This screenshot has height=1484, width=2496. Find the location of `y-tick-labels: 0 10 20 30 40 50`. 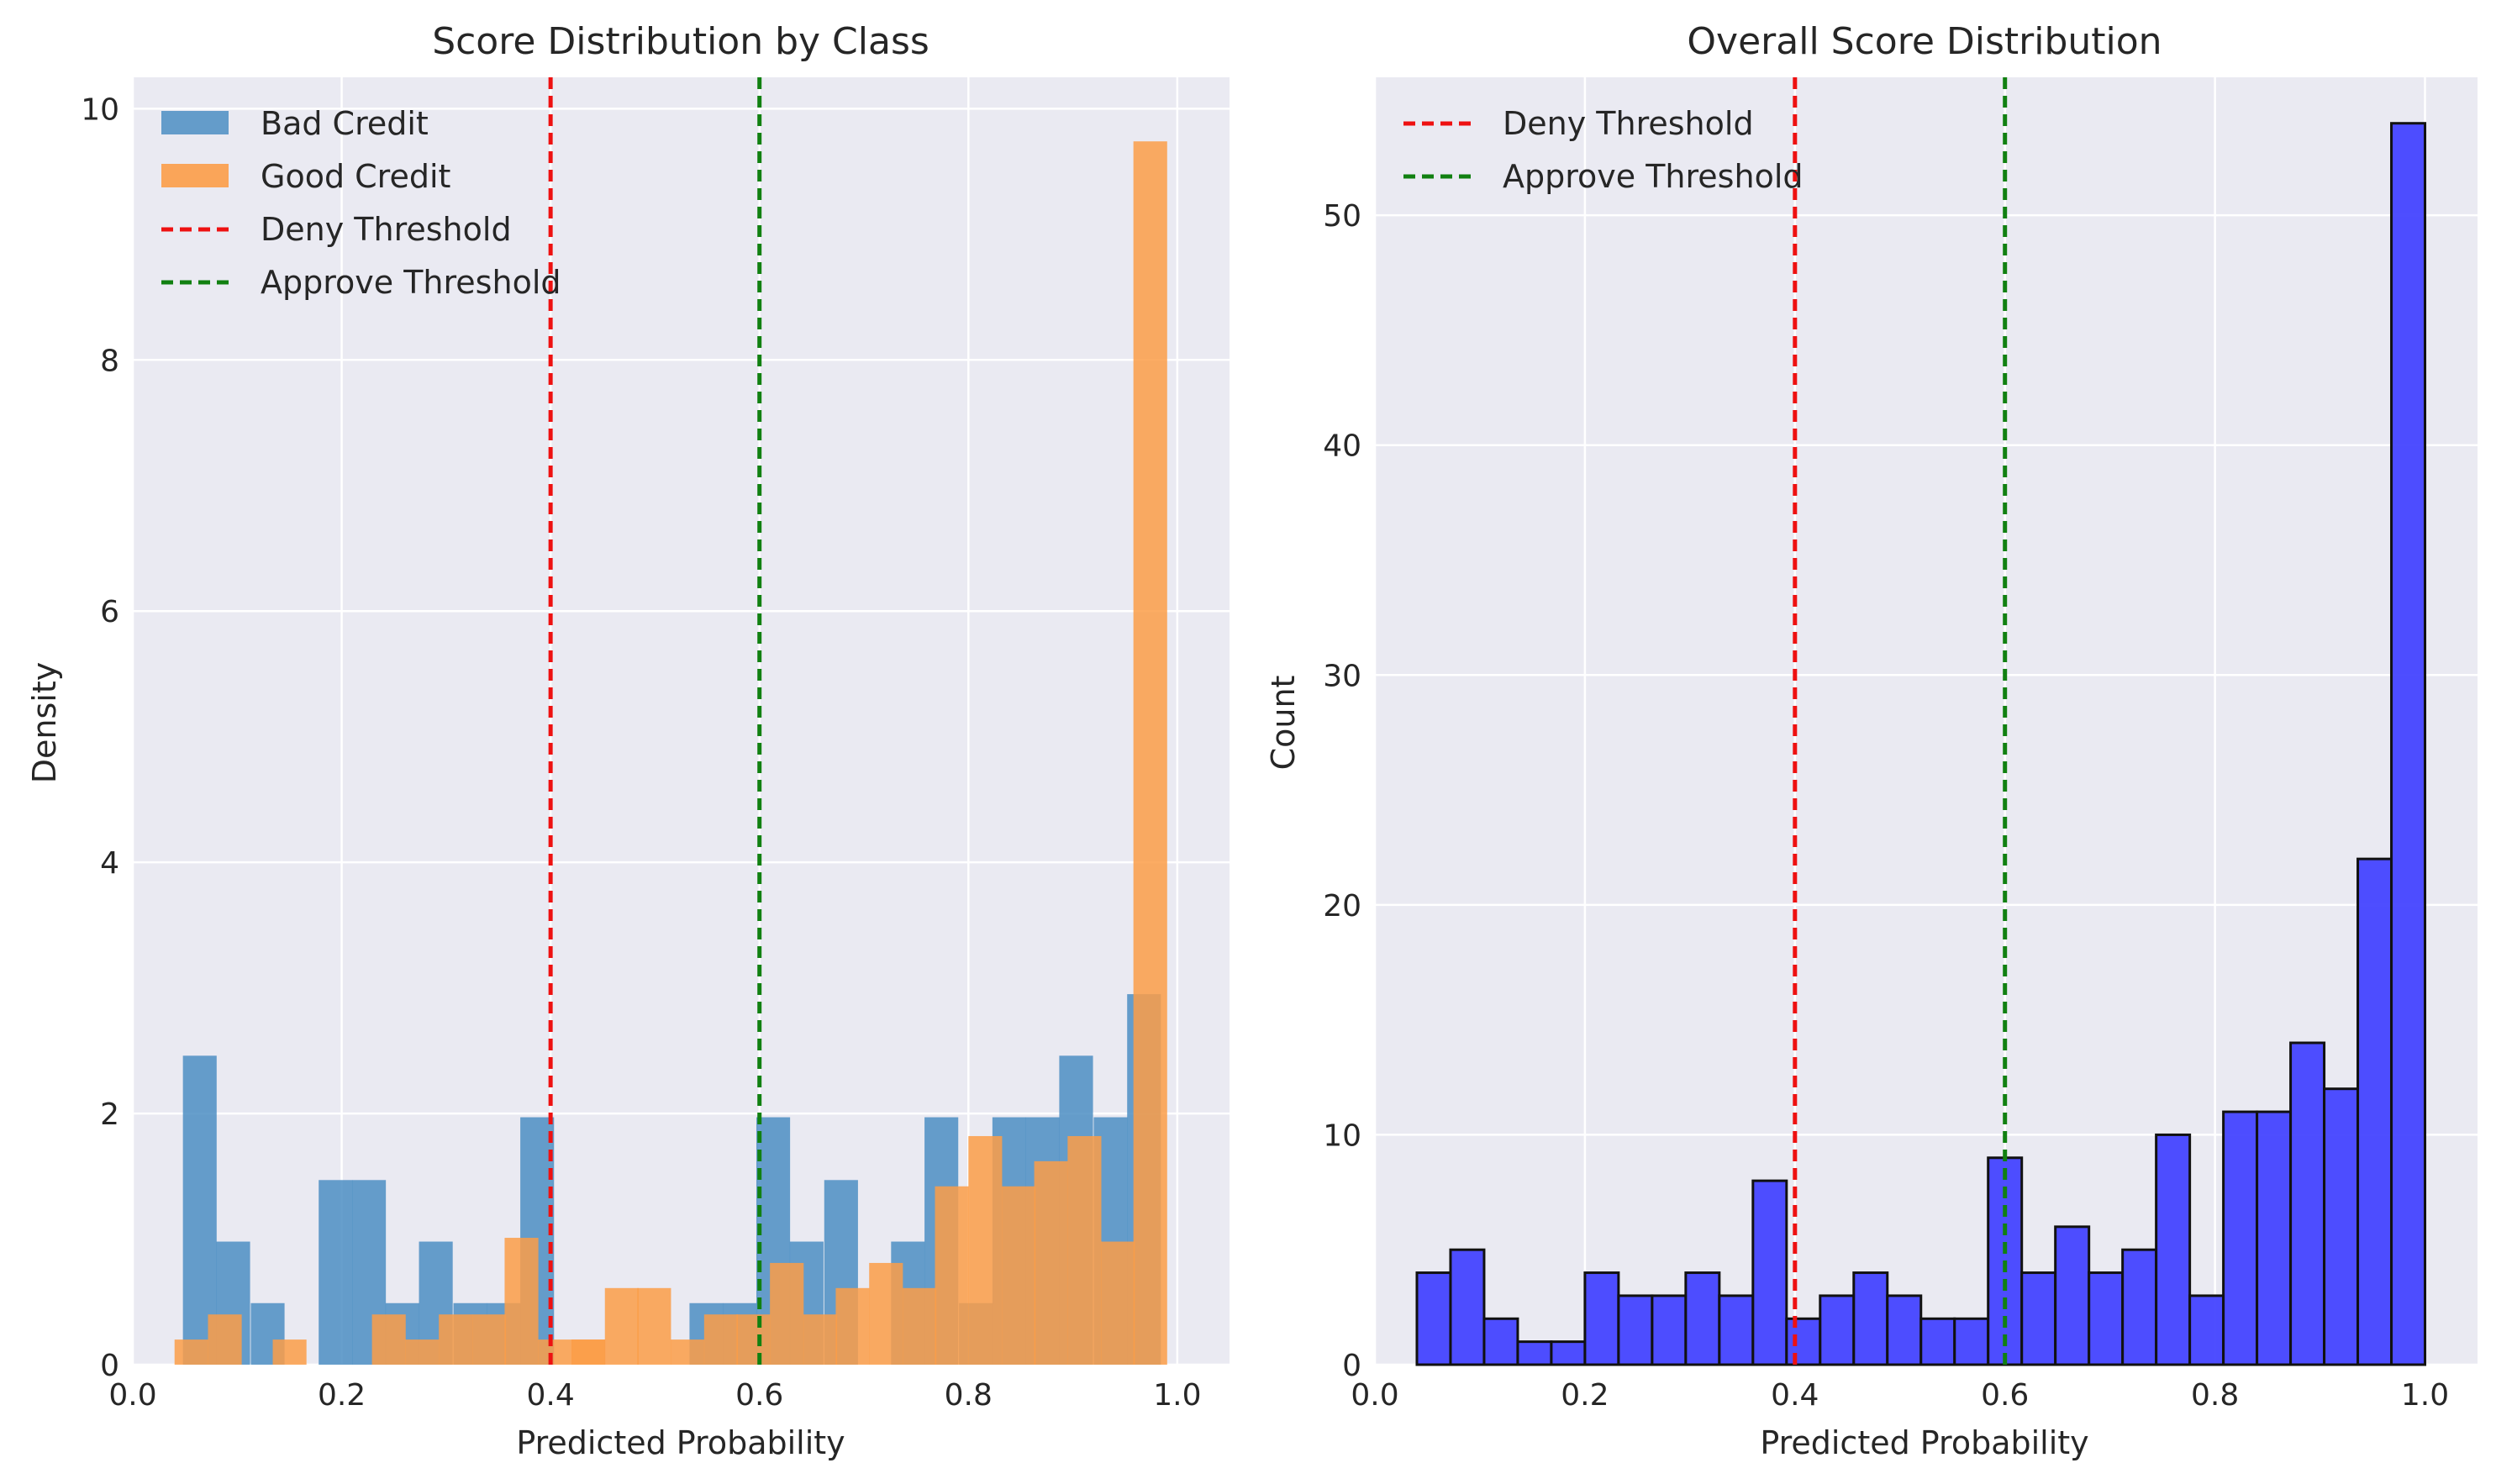

y-tick-labels: 0 10 20 30 40 50 is located at coordinates (1342, 791).